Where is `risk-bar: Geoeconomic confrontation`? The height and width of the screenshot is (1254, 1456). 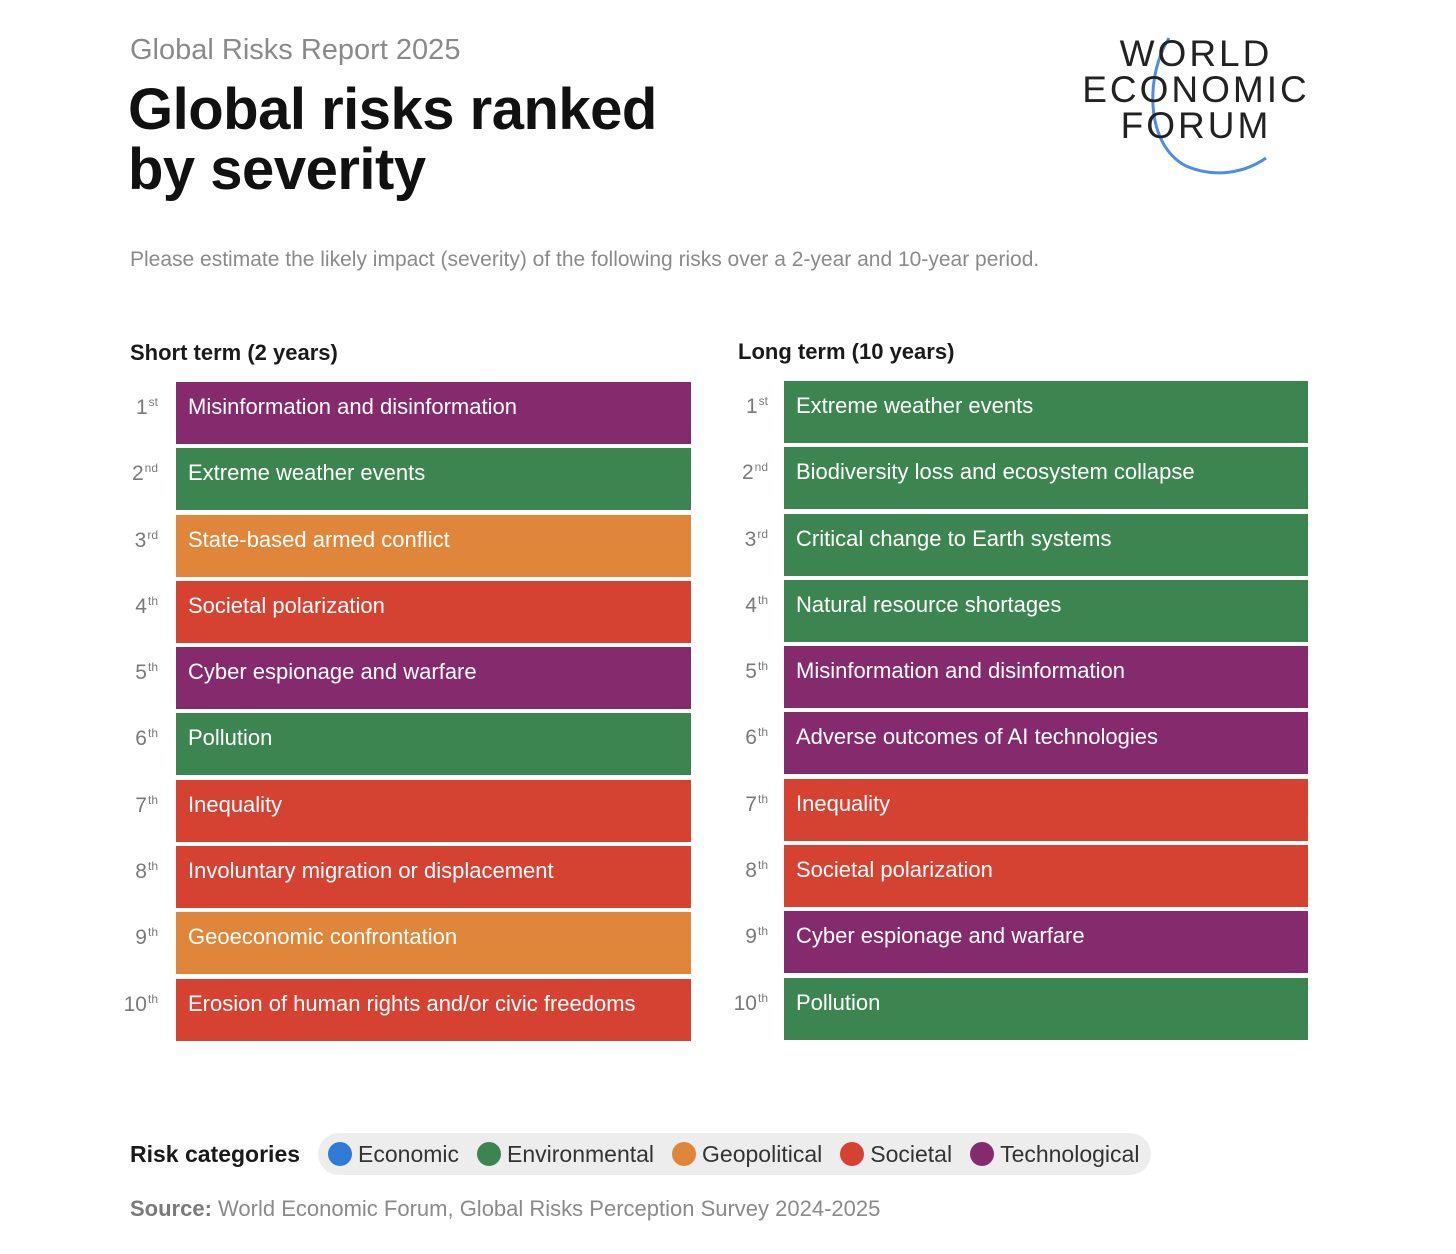 risk-bar: Geoeconomic confrontation is located at coordinates (433, 943).